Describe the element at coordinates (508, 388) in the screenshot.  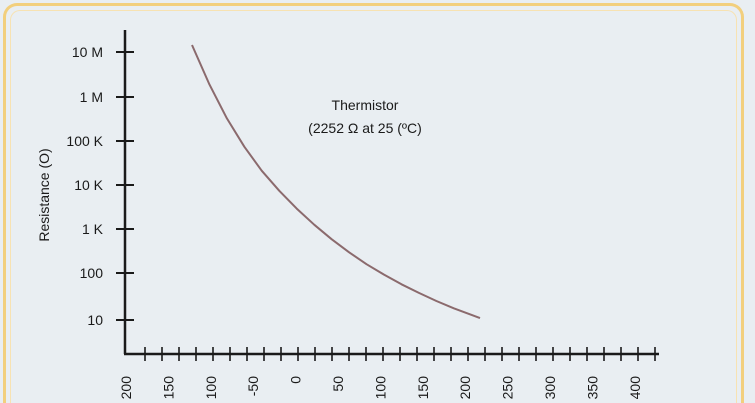
I see `x-tick-label: 250` at that location.